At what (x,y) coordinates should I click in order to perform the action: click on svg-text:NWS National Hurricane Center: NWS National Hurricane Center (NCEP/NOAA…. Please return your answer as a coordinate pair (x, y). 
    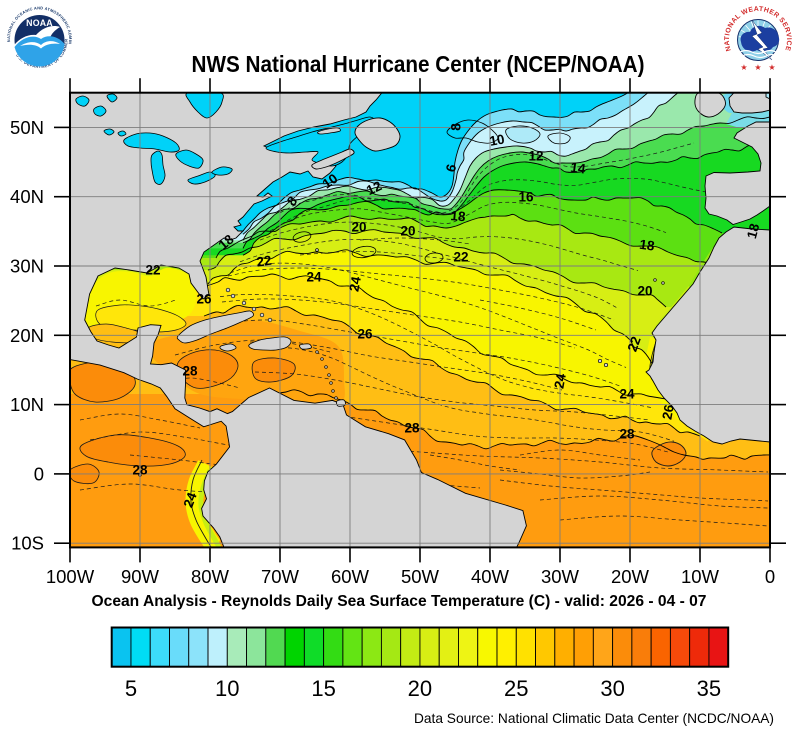
    Looking at the image, I should click on (418, 64).